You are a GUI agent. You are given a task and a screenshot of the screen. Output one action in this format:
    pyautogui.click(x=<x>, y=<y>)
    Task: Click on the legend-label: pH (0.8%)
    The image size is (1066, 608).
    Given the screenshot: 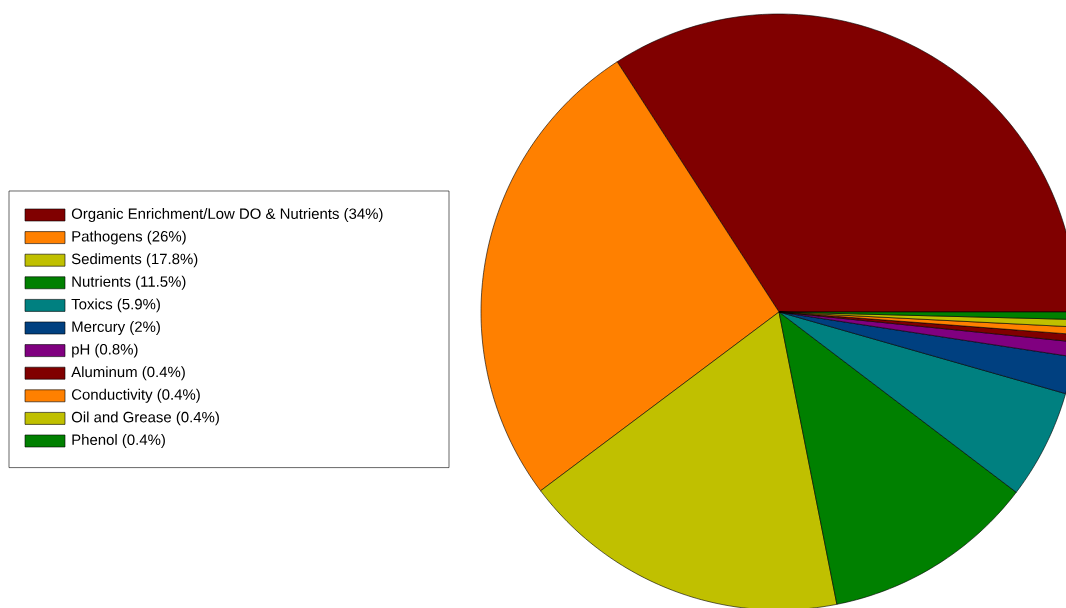 What is the action you would take?
    pyautogui.click(x=105, y=350)
    